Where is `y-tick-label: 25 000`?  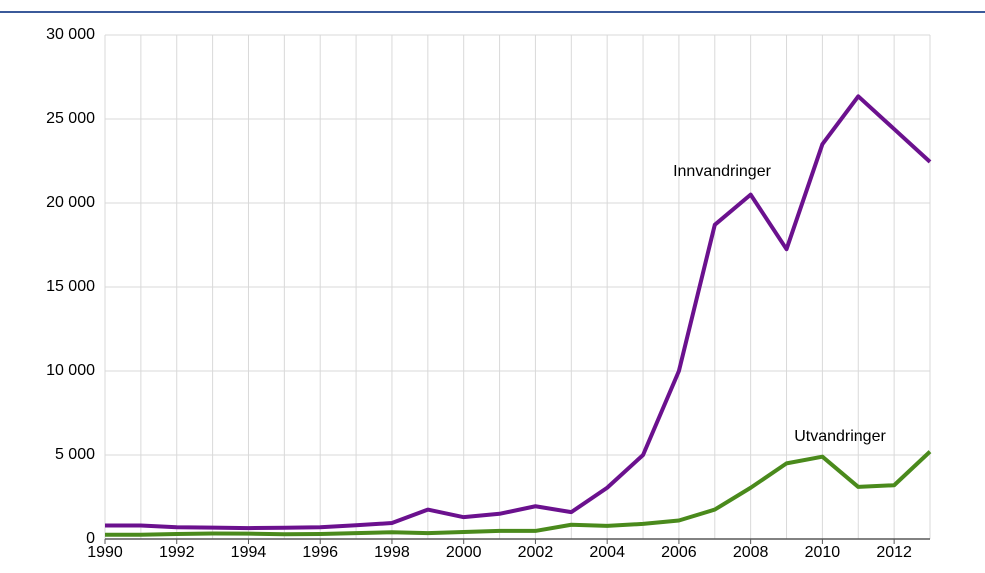 y-tick-label: 25 000 is located at coordinates (70, 118).